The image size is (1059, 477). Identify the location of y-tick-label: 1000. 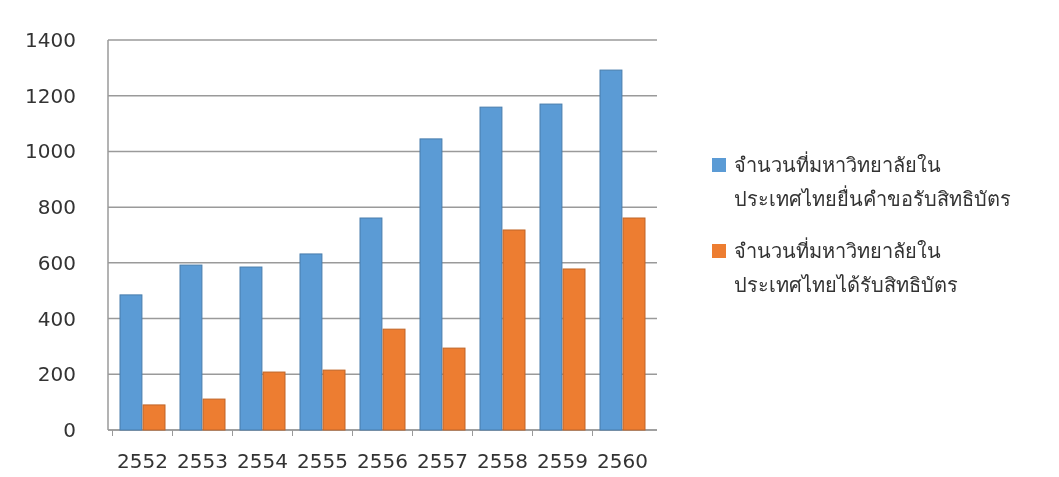
(50, 151).